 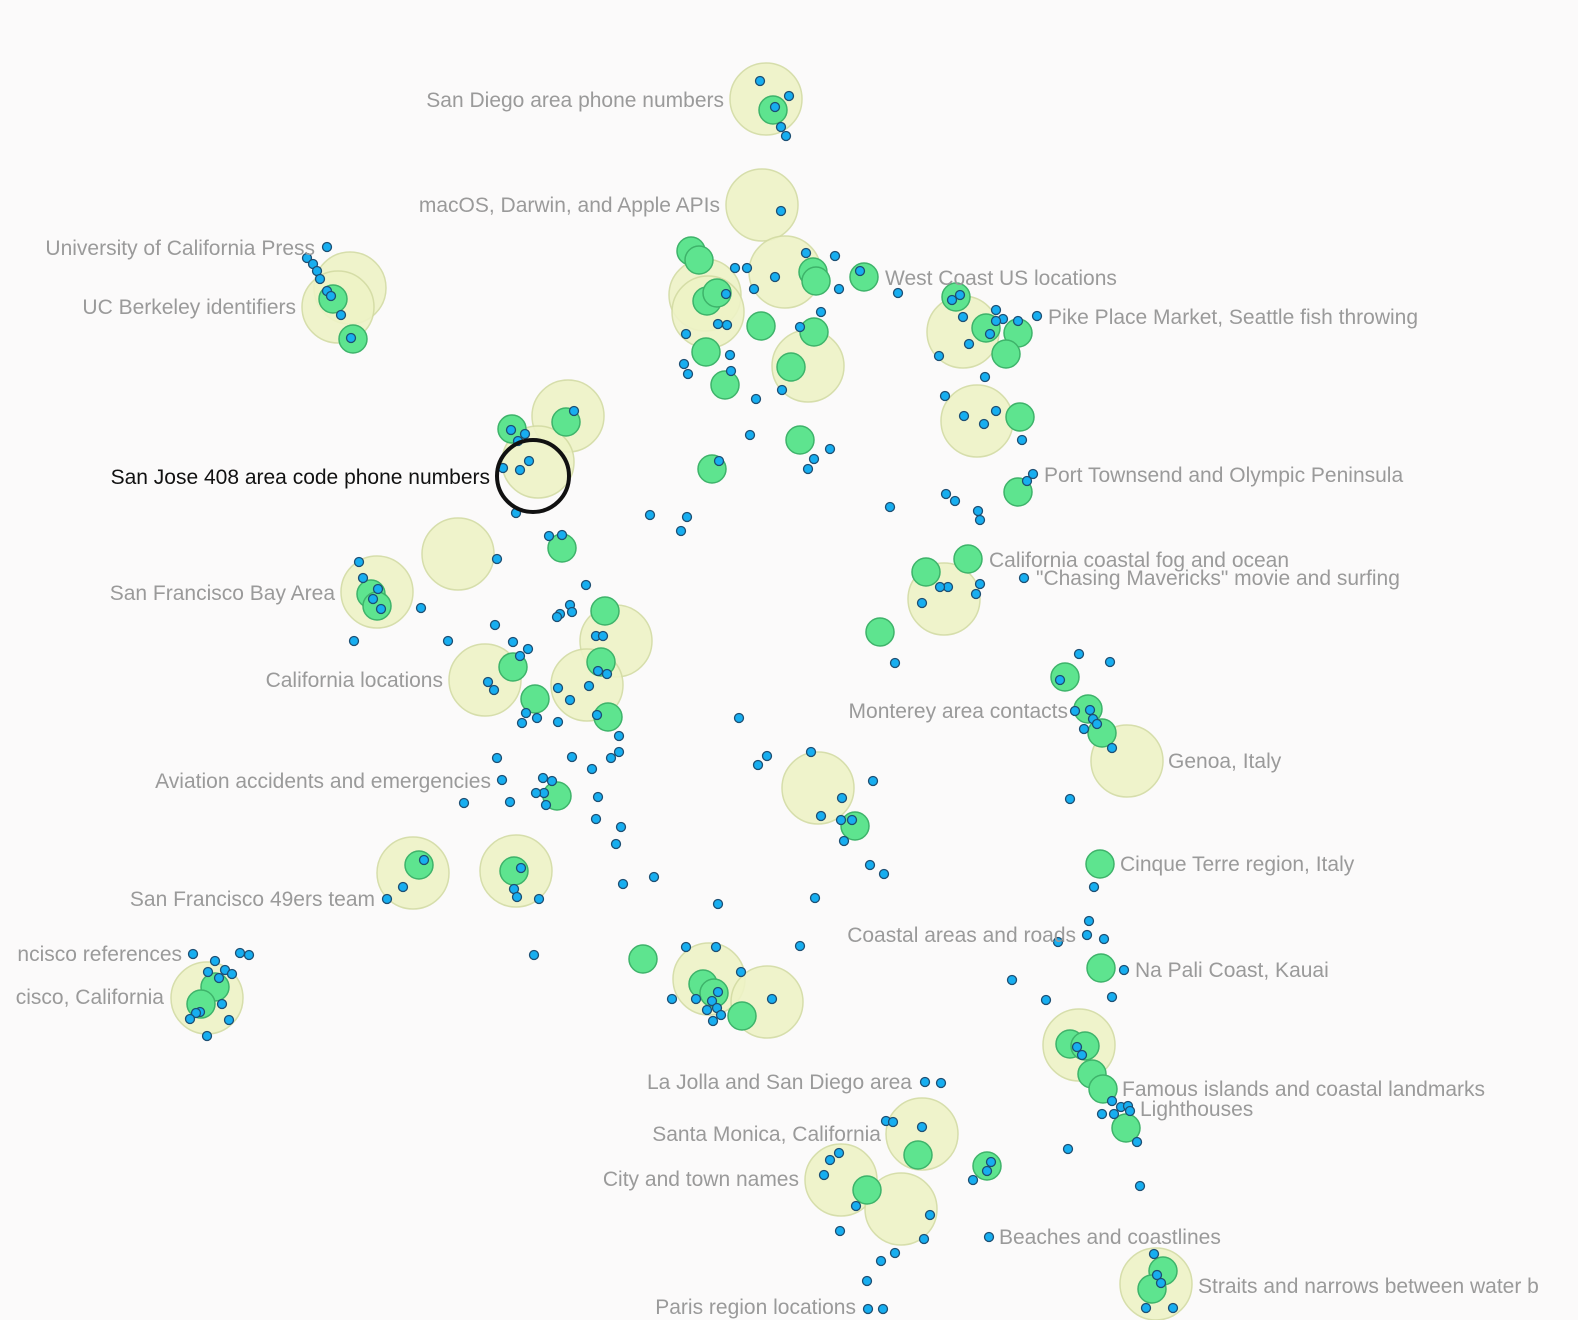 I want to click on label-la-jolla: La Jolla and San Diego area, so click(x=779, y=1082).